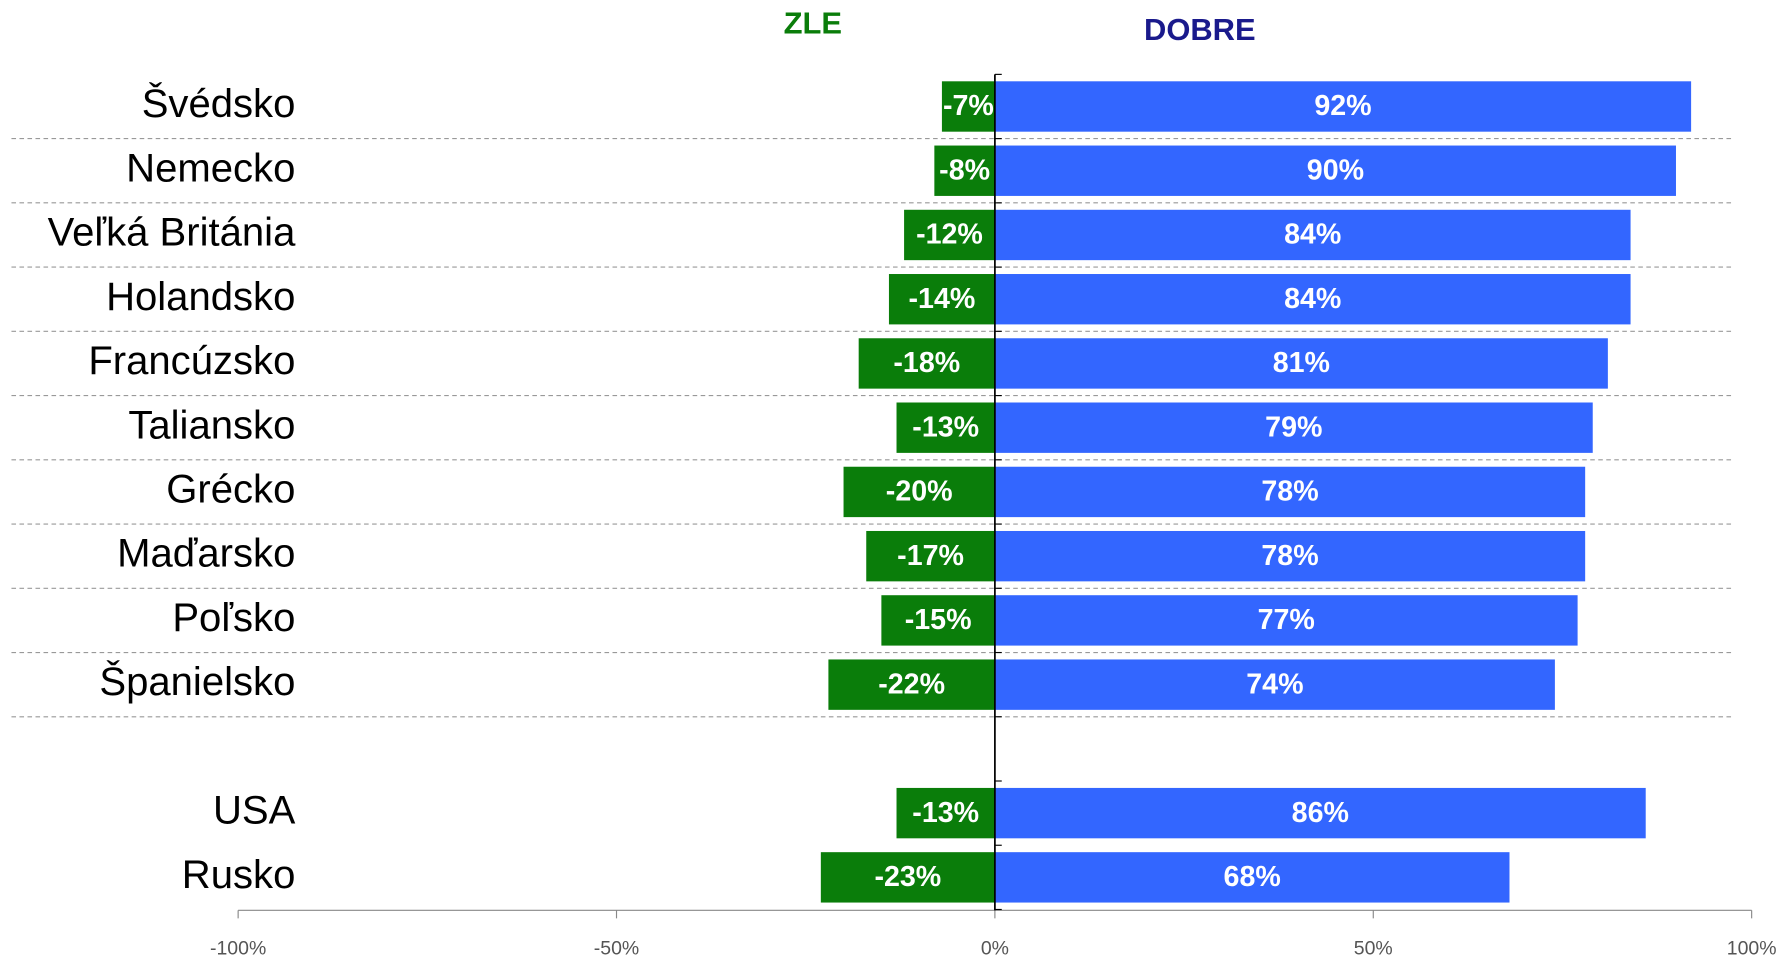  What do you see at coordinates (233, 618) in the screenshot?
I see `category-label: Poľsko` at bounding box center [233, 618].